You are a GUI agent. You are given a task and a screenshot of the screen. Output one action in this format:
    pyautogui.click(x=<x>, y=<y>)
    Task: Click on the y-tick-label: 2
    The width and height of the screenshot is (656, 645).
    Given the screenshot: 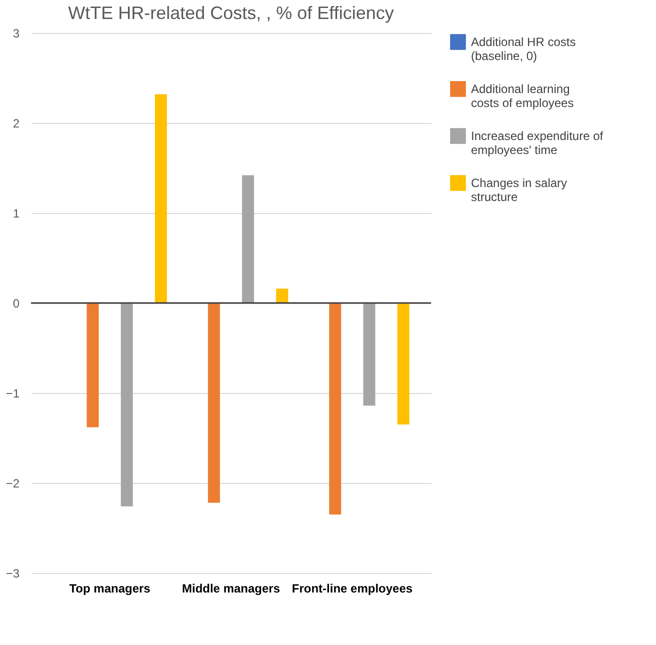 What is the action you would take?
    pyautogui.click(x=16, y=123)
    